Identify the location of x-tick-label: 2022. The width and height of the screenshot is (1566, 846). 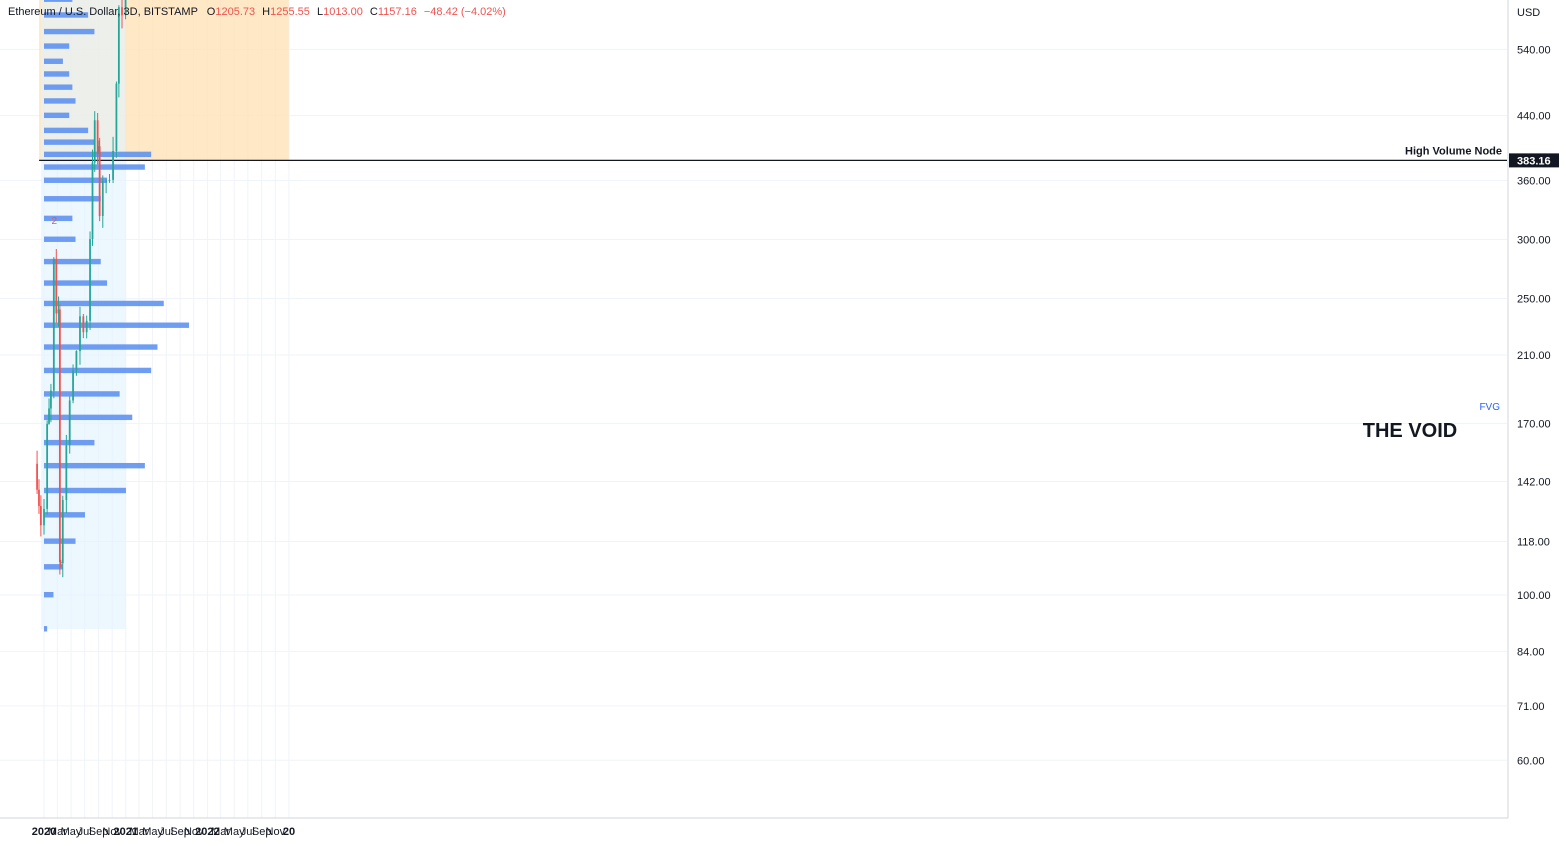
(207, 832).